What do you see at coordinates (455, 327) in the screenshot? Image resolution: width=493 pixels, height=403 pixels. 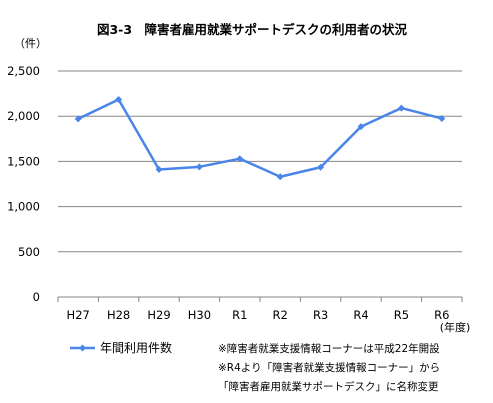 I see `x-axis-unit: (年度)` at bounding box center [455, 327].